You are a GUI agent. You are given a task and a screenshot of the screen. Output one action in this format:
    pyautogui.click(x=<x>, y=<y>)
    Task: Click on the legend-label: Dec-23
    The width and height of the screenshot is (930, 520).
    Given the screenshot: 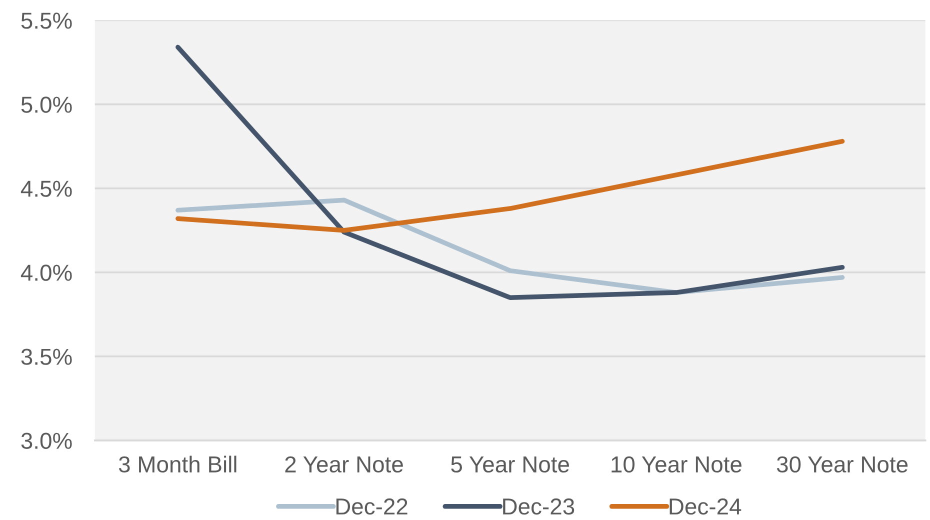 What is the action you would take?
    pyautogui.click(x=538, y=506)
    